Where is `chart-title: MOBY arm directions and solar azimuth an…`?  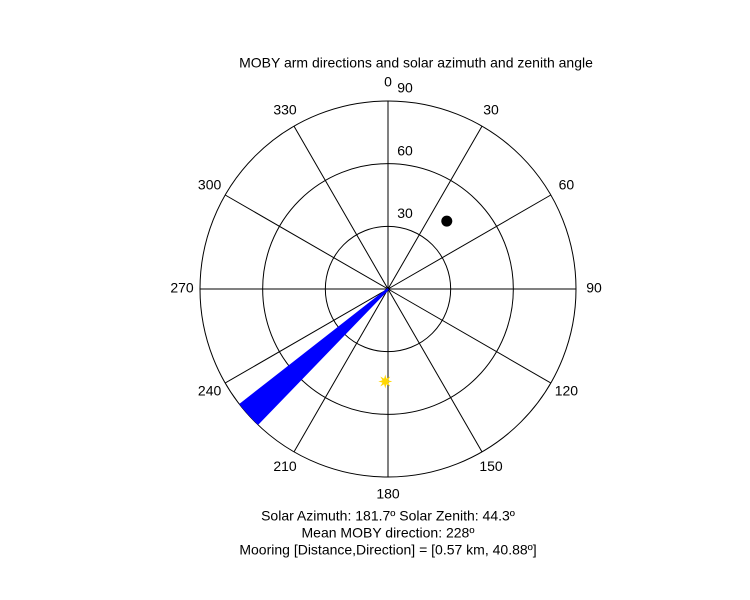
chart-title: MOBY arm directions and solar azimuth an… is located at coordinates (416, 63).